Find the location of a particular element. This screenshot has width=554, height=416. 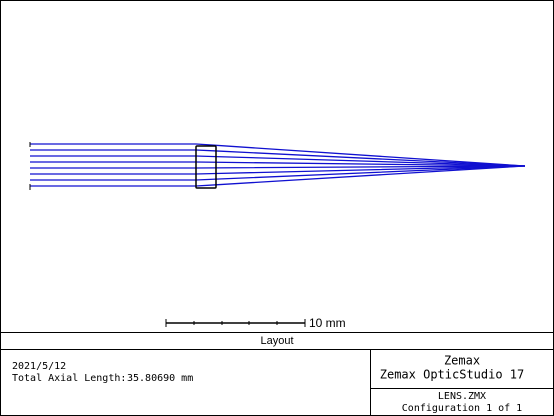

file-name: LENS.ZMX is located at coordinates (462, 396).